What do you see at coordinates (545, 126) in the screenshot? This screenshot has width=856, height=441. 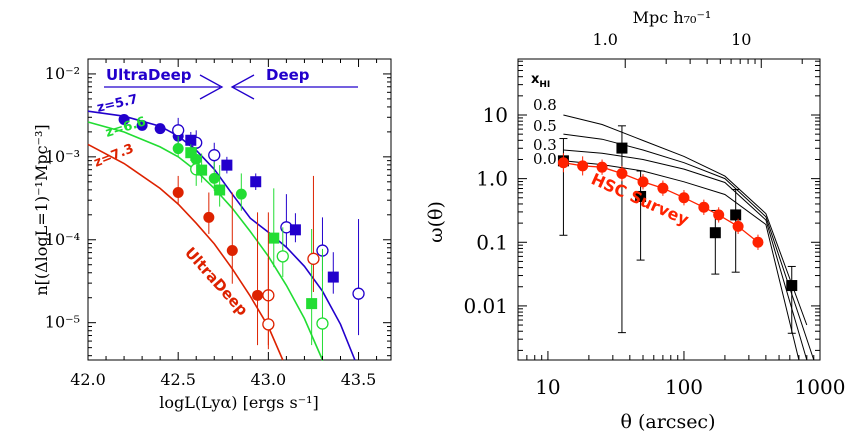 I see `model-label-05: 0.5` at bounding box center [545, 126].